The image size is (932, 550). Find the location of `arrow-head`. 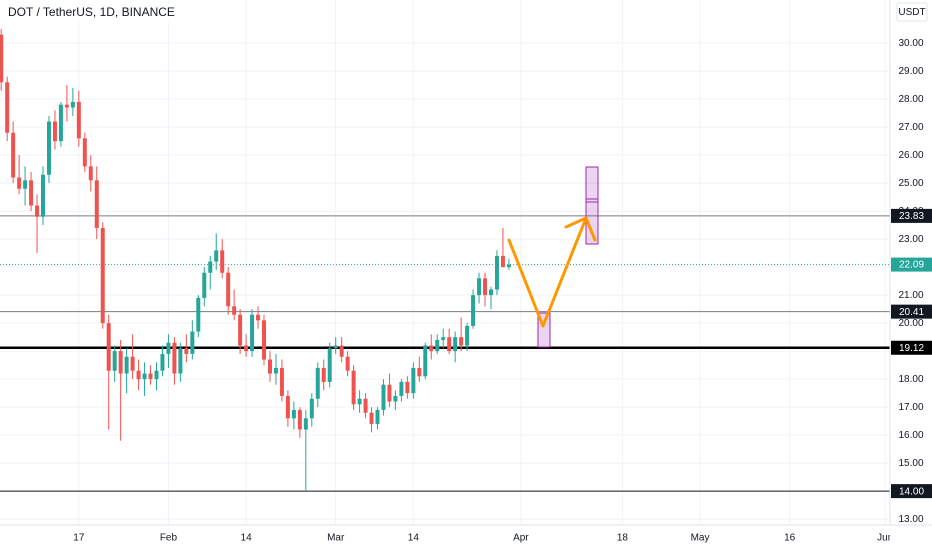

arrow-head is located at coordinates (580, 229).